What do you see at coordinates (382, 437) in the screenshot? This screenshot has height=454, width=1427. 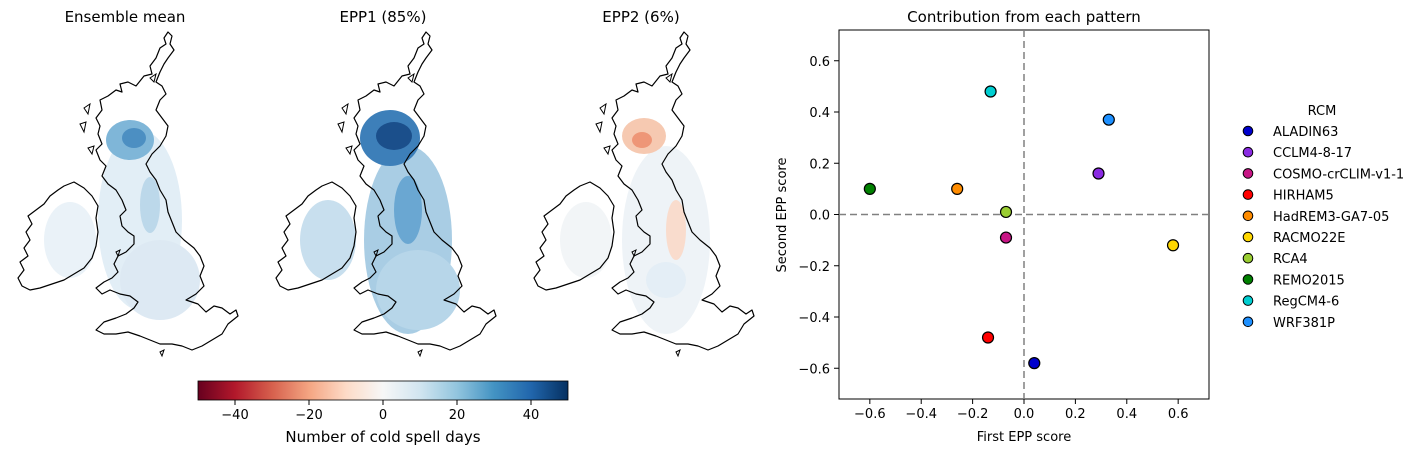 I see `colorbar-label: Number of cold spell days` at bounding box center [382, 437].